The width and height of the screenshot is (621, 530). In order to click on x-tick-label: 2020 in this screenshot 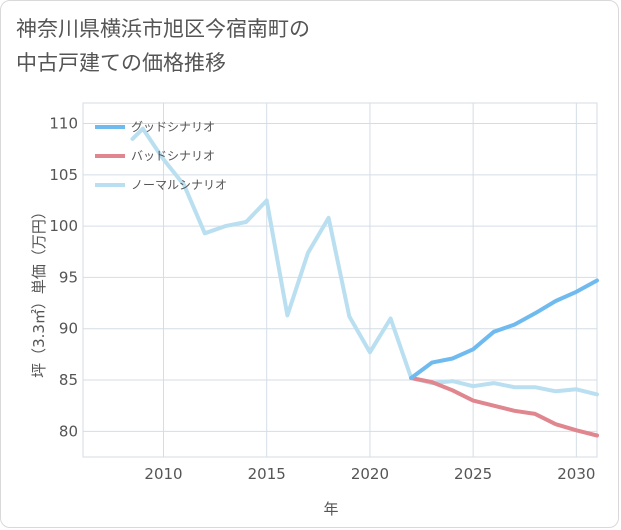, I will do `click(370, 474)`.